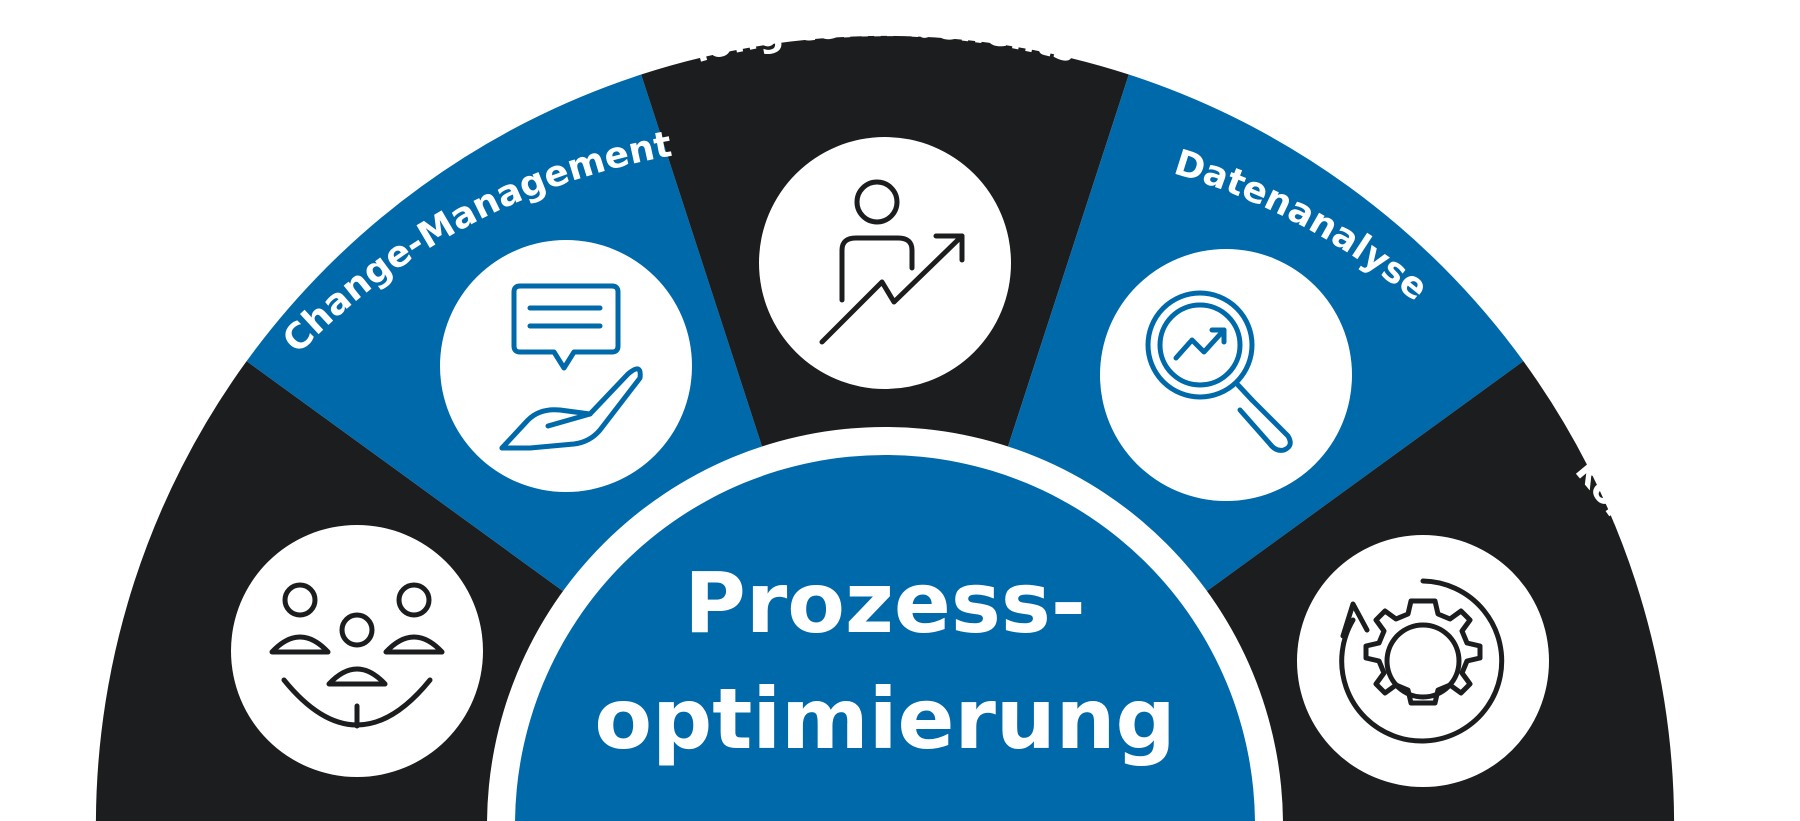 The width and height of the screenshot is (1800, 821). What do you see at coordinates (357, 655) in the screenshot?
I see `team-collaboration-icon` at bounding box center [357, 655].